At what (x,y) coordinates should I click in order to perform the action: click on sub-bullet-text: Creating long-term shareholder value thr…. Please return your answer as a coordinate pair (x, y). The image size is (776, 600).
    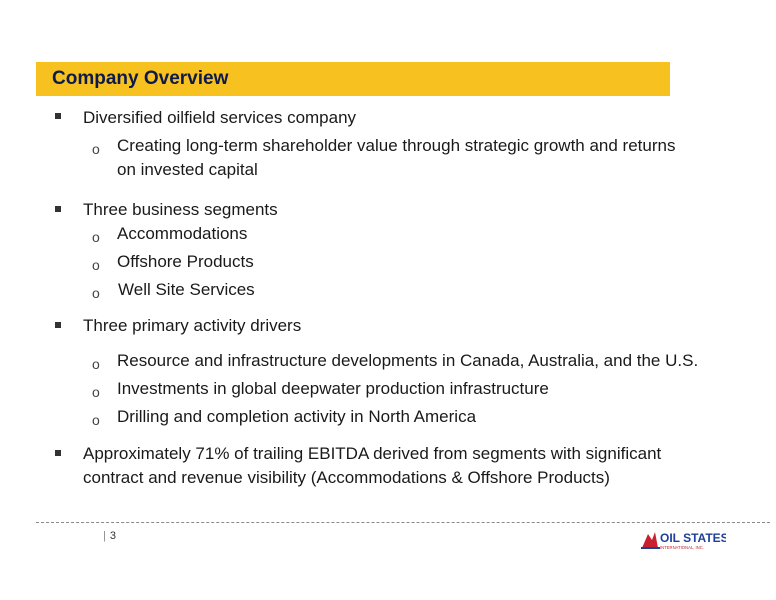
    Looking at the image, I should click on (396, 145).